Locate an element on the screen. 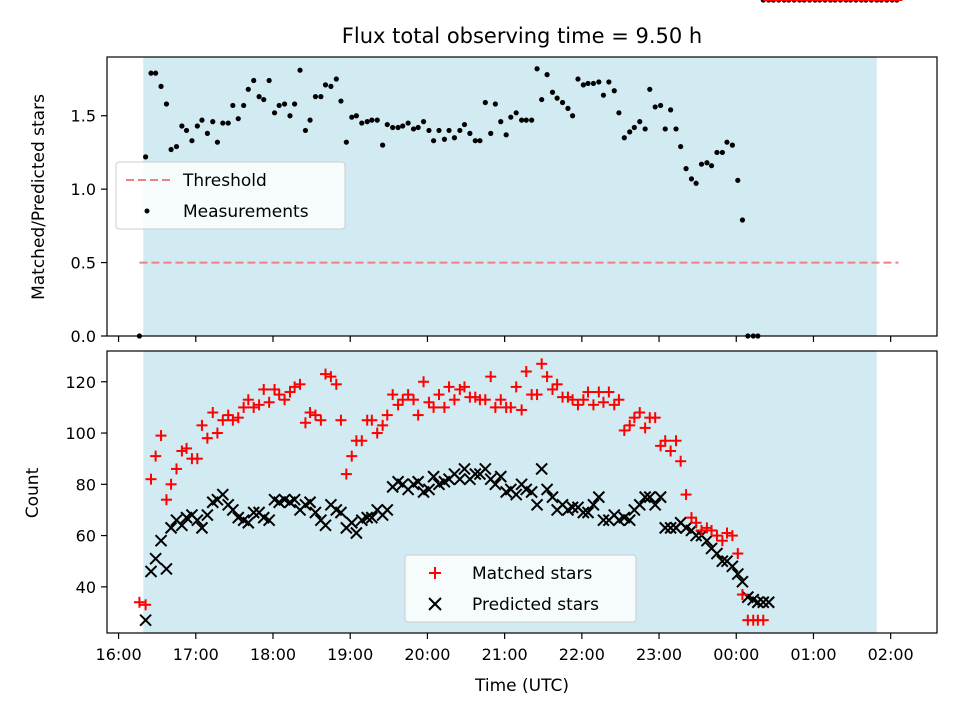 The height and width of the screenshot is (724, 960). top-y-tick-label: 0.0 is located at coordinates (83, 336).